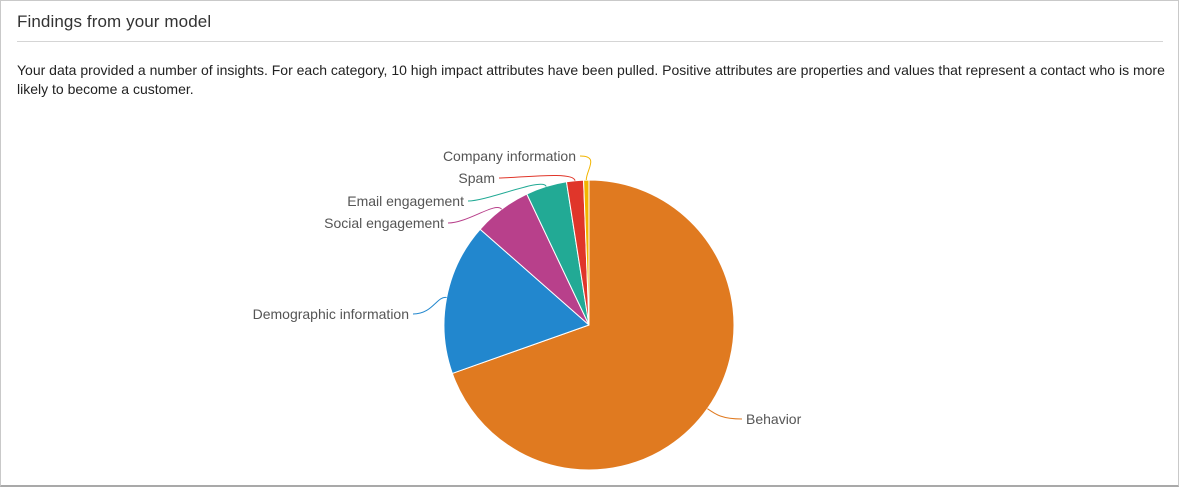  I want to click on panel-title: Findings from your model, so click(114, 21).